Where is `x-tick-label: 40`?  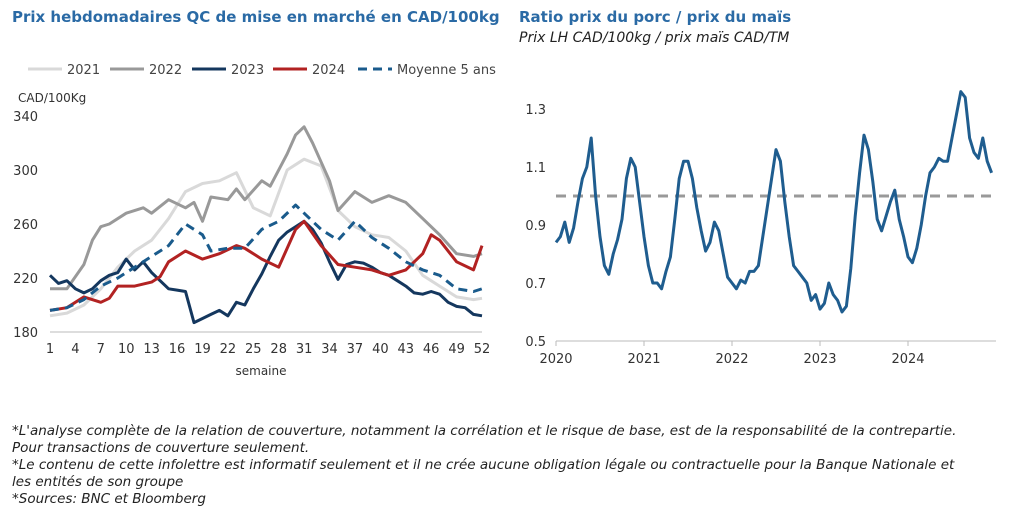
x-tick-label: 40 is located at coordinates (380, 349).